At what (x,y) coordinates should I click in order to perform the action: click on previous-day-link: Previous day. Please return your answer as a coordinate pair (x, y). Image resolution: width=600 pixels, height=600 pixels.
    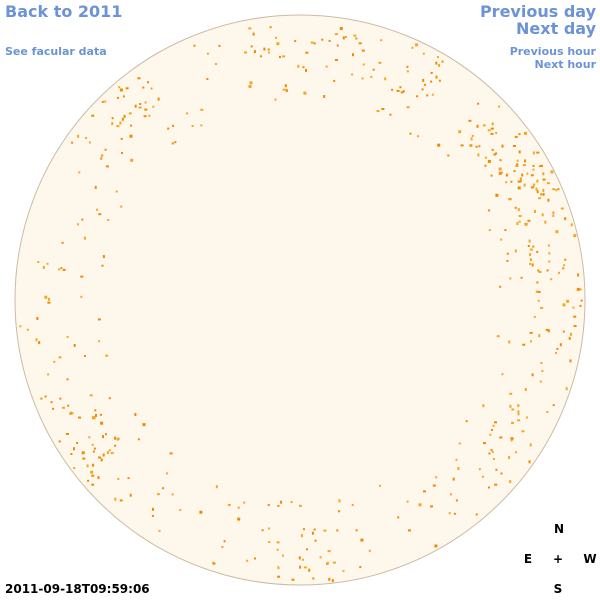
    Looking at the image, I should click on (537, 11).